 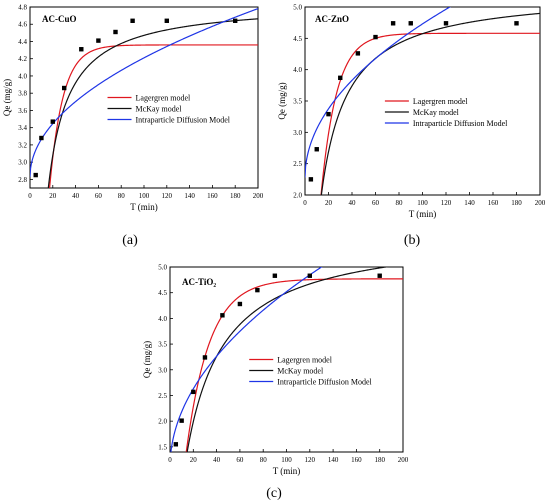 I want to click on y-tick-label: 2.8, so click(x=22, y=180).